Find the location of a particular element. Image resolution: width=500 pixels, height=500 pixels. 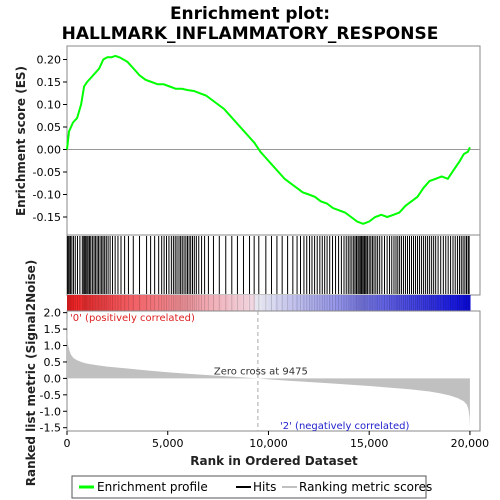

hit-lines is located at coordinates (268, 265).